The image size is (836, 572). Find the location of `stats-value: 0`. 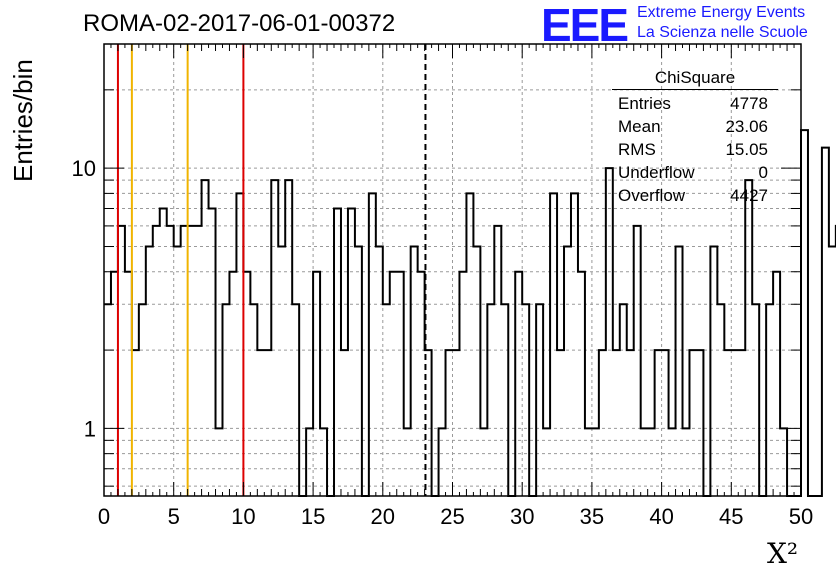

stats-value: 0 is located at coordinates (763, 172).